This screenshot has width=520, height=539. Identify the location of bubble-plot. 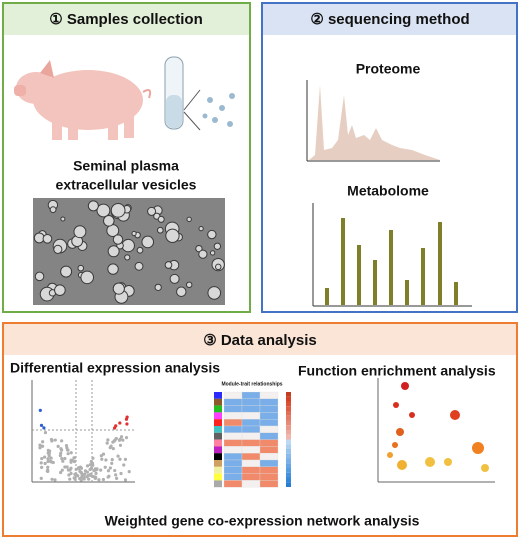
(436, 430).